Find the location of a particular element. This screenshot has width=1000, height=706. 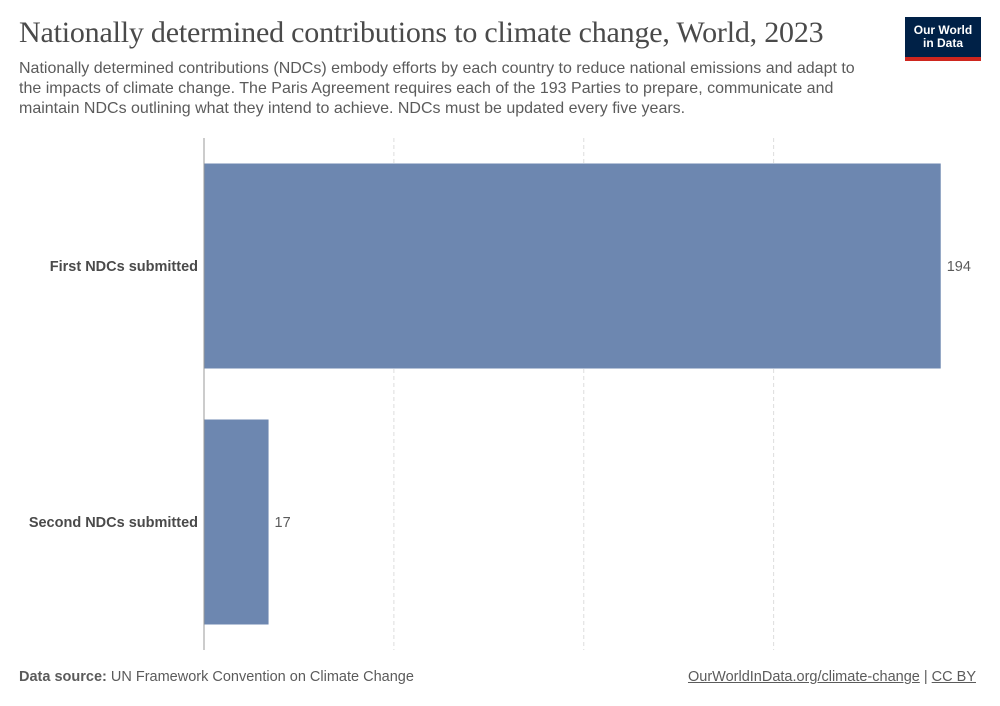

value-label-0: 194 is located at coordinates (959, 267).